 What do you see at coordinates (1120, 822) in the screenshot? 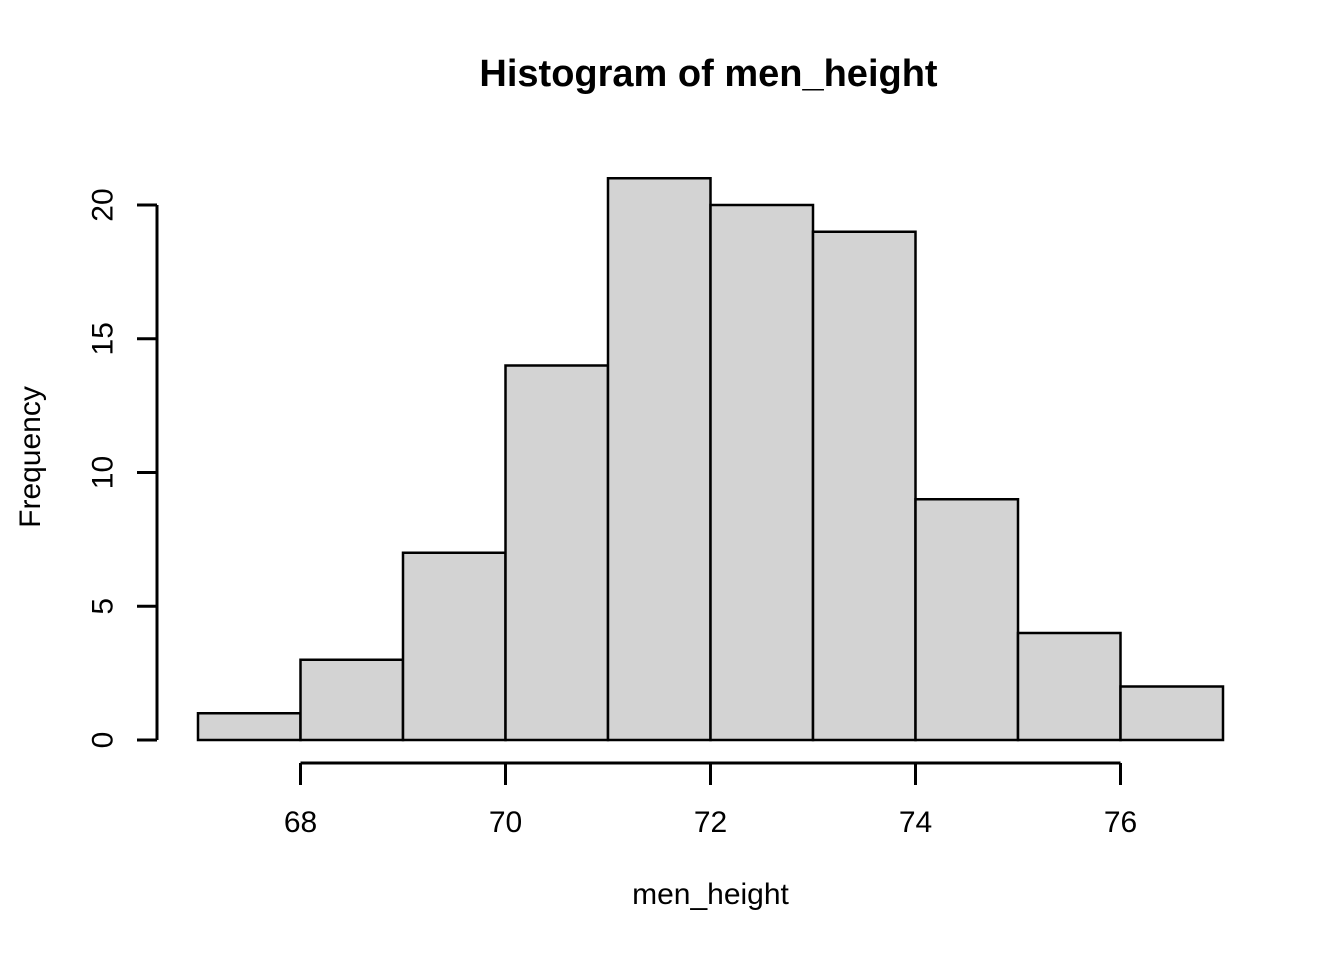
I see `x-tick-label: 76` at bounding box center [1120, 822].